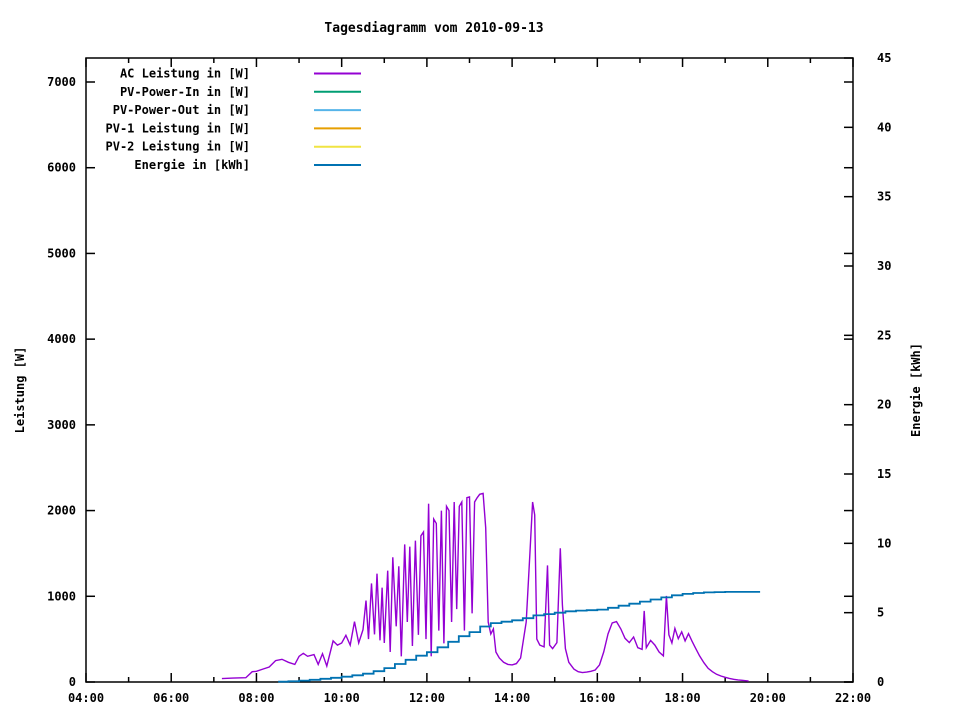 The image size is (960, 720). I want to click on y-tick-label: 7000, so click(61, 82).